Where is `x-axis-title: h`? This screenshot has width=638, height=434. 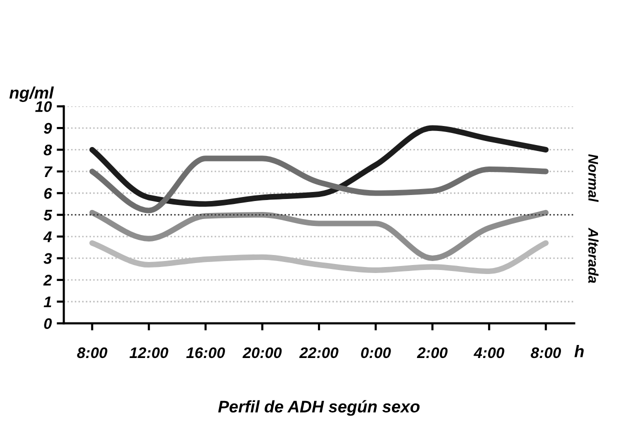 x-axis-title: h is located at coordinates (579, 351).